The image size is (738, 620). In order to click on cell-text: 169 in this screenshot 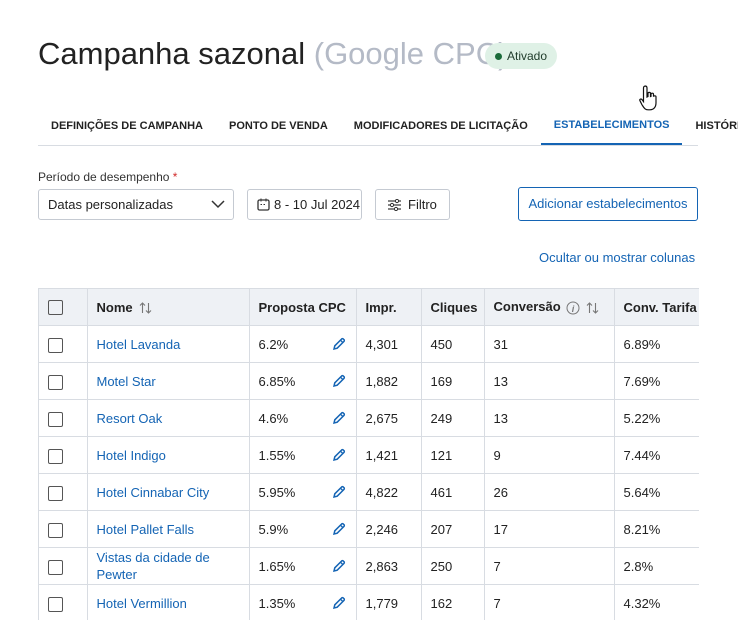, I will do `click(441, 381)`.